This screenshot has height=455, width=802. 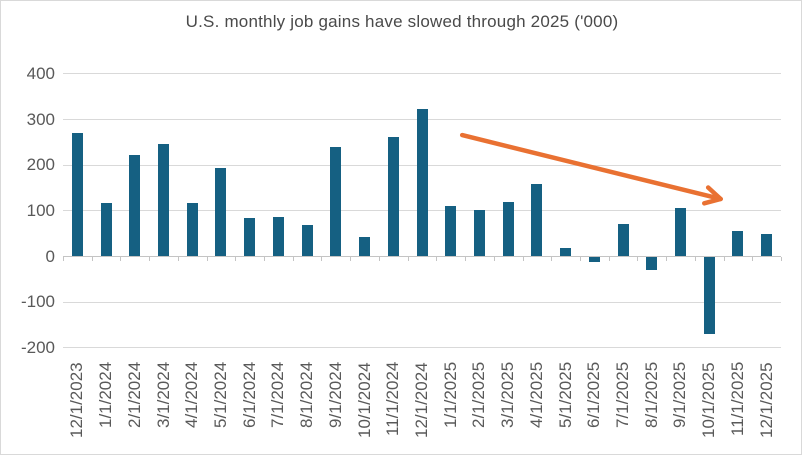 What do you see at coordinates (77, 400) in the screenshot?
I see `x-tick-label: 12/1/2023` at bounding box center [77, 400].